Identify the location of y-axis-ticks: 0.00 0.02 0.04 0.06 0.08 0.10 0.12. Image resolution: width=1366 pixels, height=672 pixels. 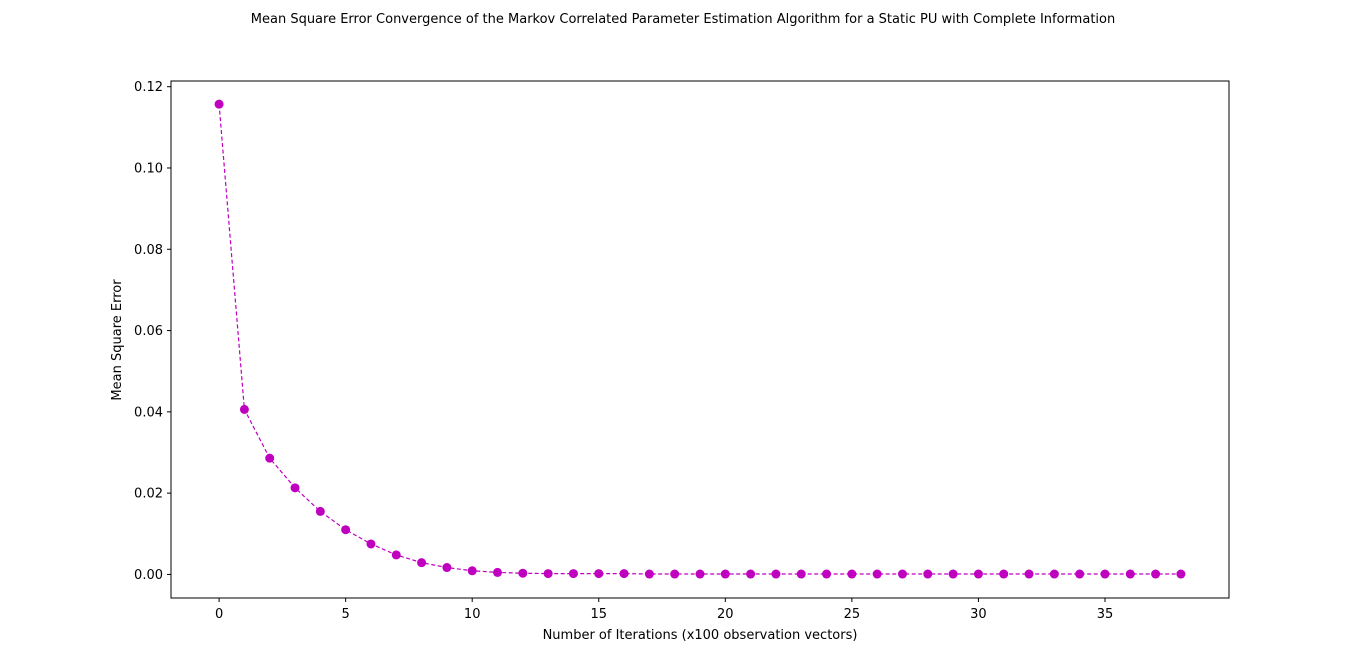
(152, 331).